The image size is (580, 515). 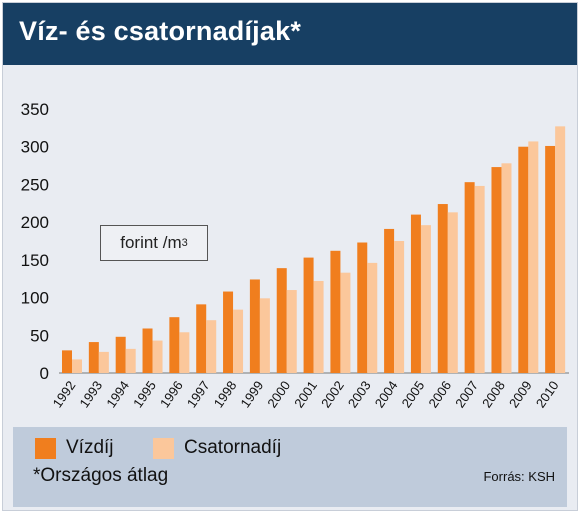 What do you see at coordinates (174, 345) in the screenshot?
I see `bar-vizdij-1996` at bounding box center [174, 345].